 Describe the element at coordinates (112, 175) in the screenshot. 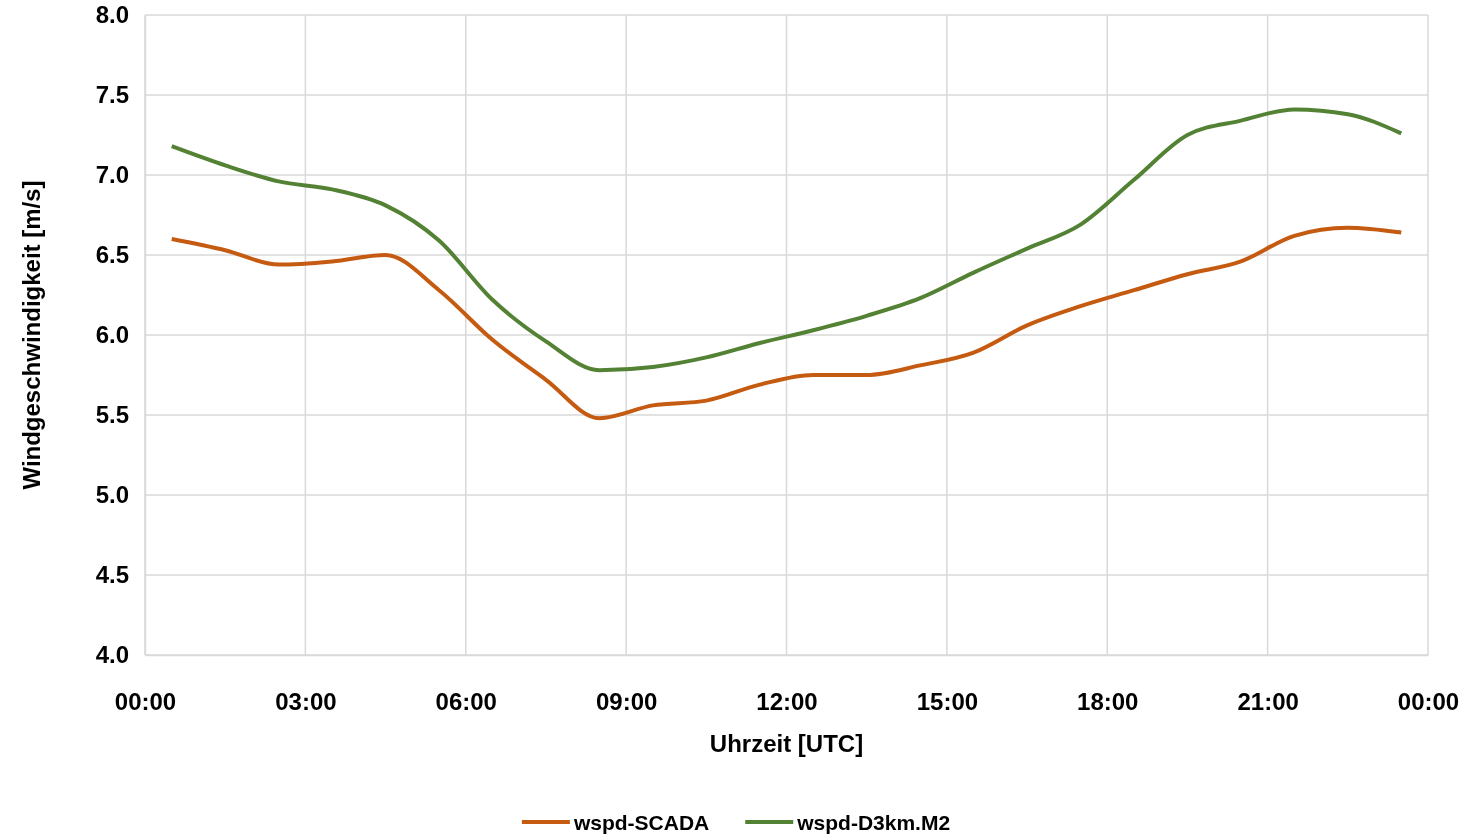

I see `y-tick-label: 7.0` at that location.